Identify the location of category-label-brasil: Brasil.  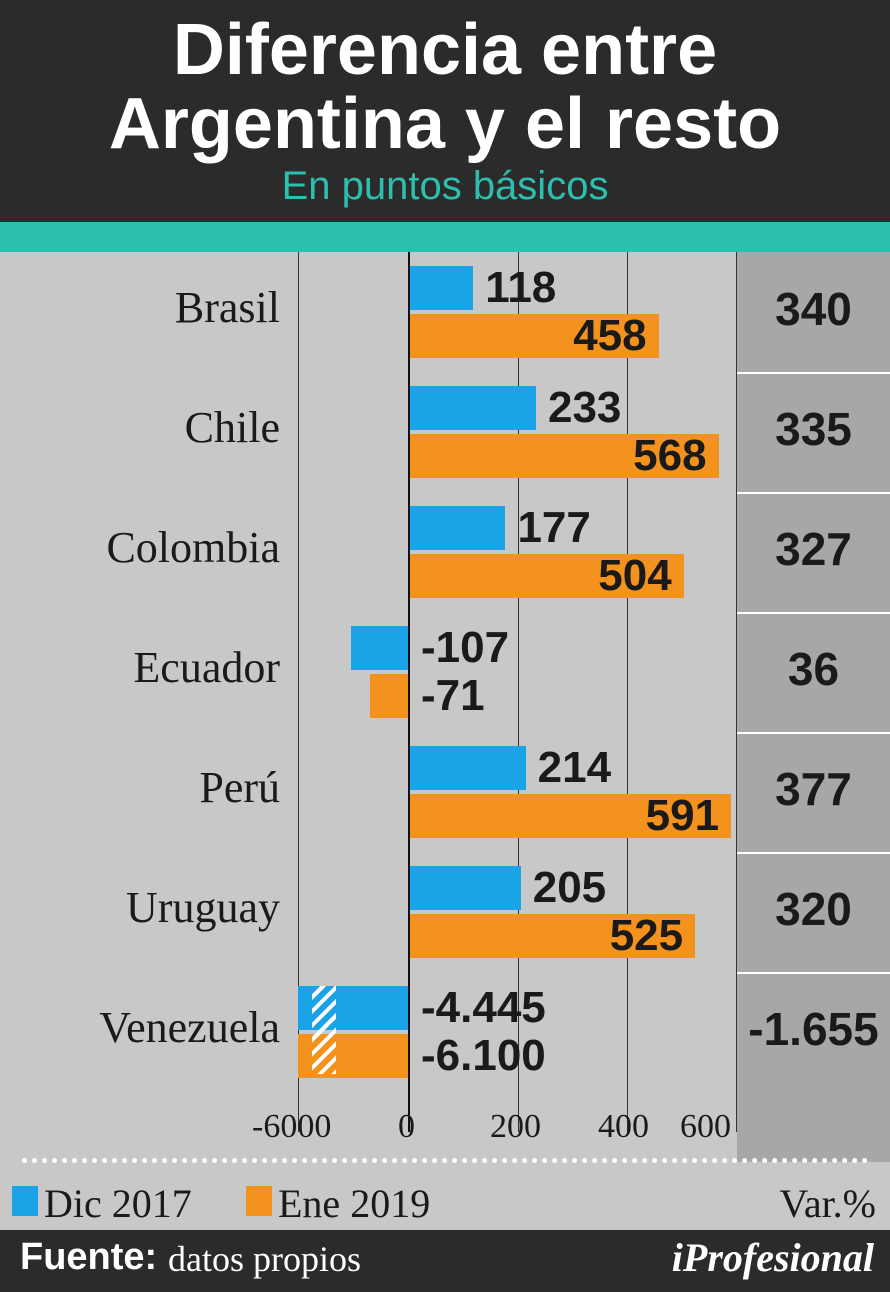
(227, 307).